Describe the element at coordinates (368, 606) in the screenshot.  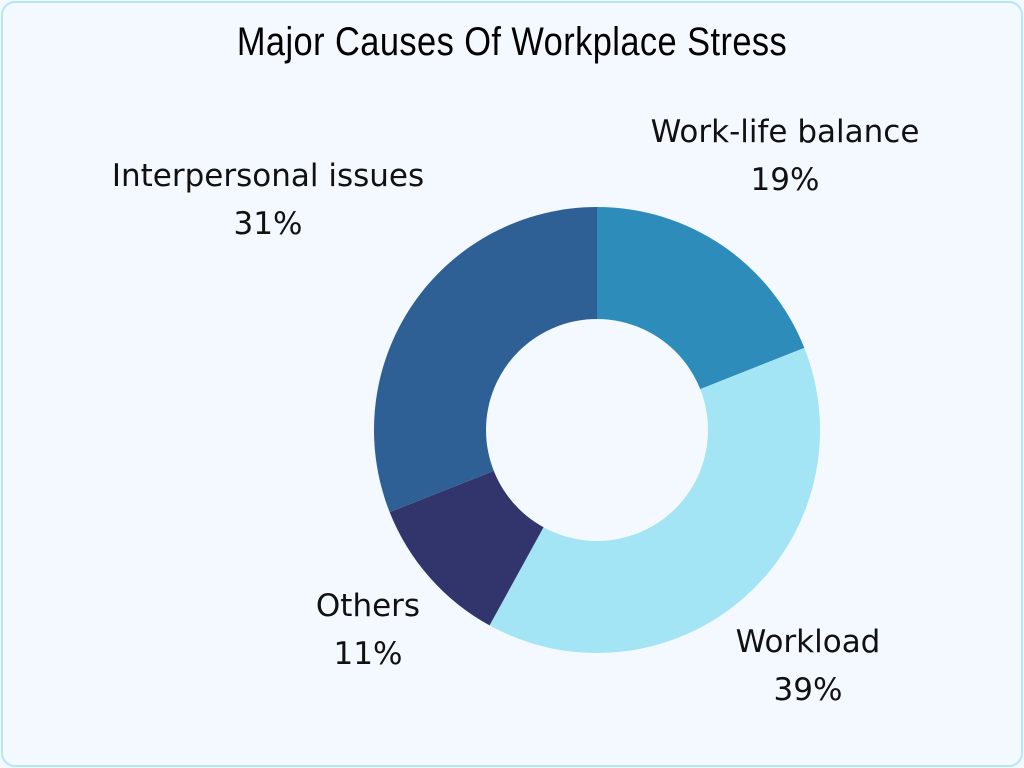
I see `label-name: Others` at that location.